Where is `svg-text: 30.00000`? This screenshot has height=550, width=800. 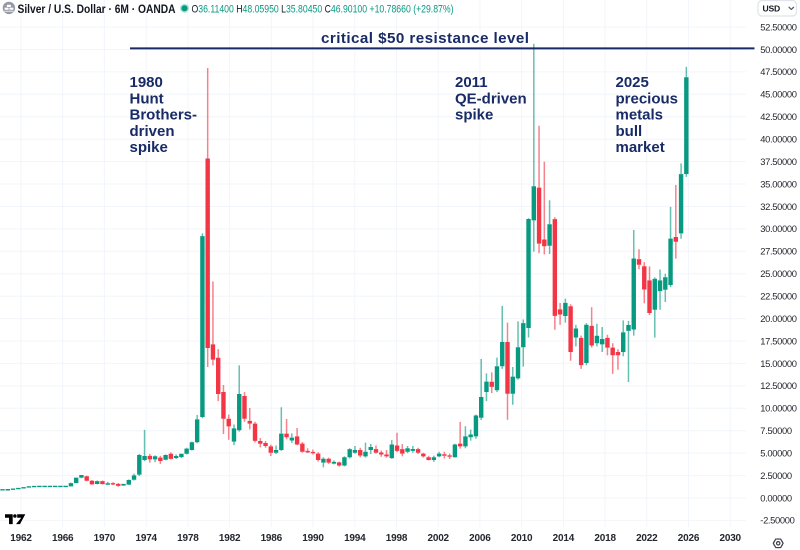
svg-text: 30.00000 is located at coordinates (778, 228).